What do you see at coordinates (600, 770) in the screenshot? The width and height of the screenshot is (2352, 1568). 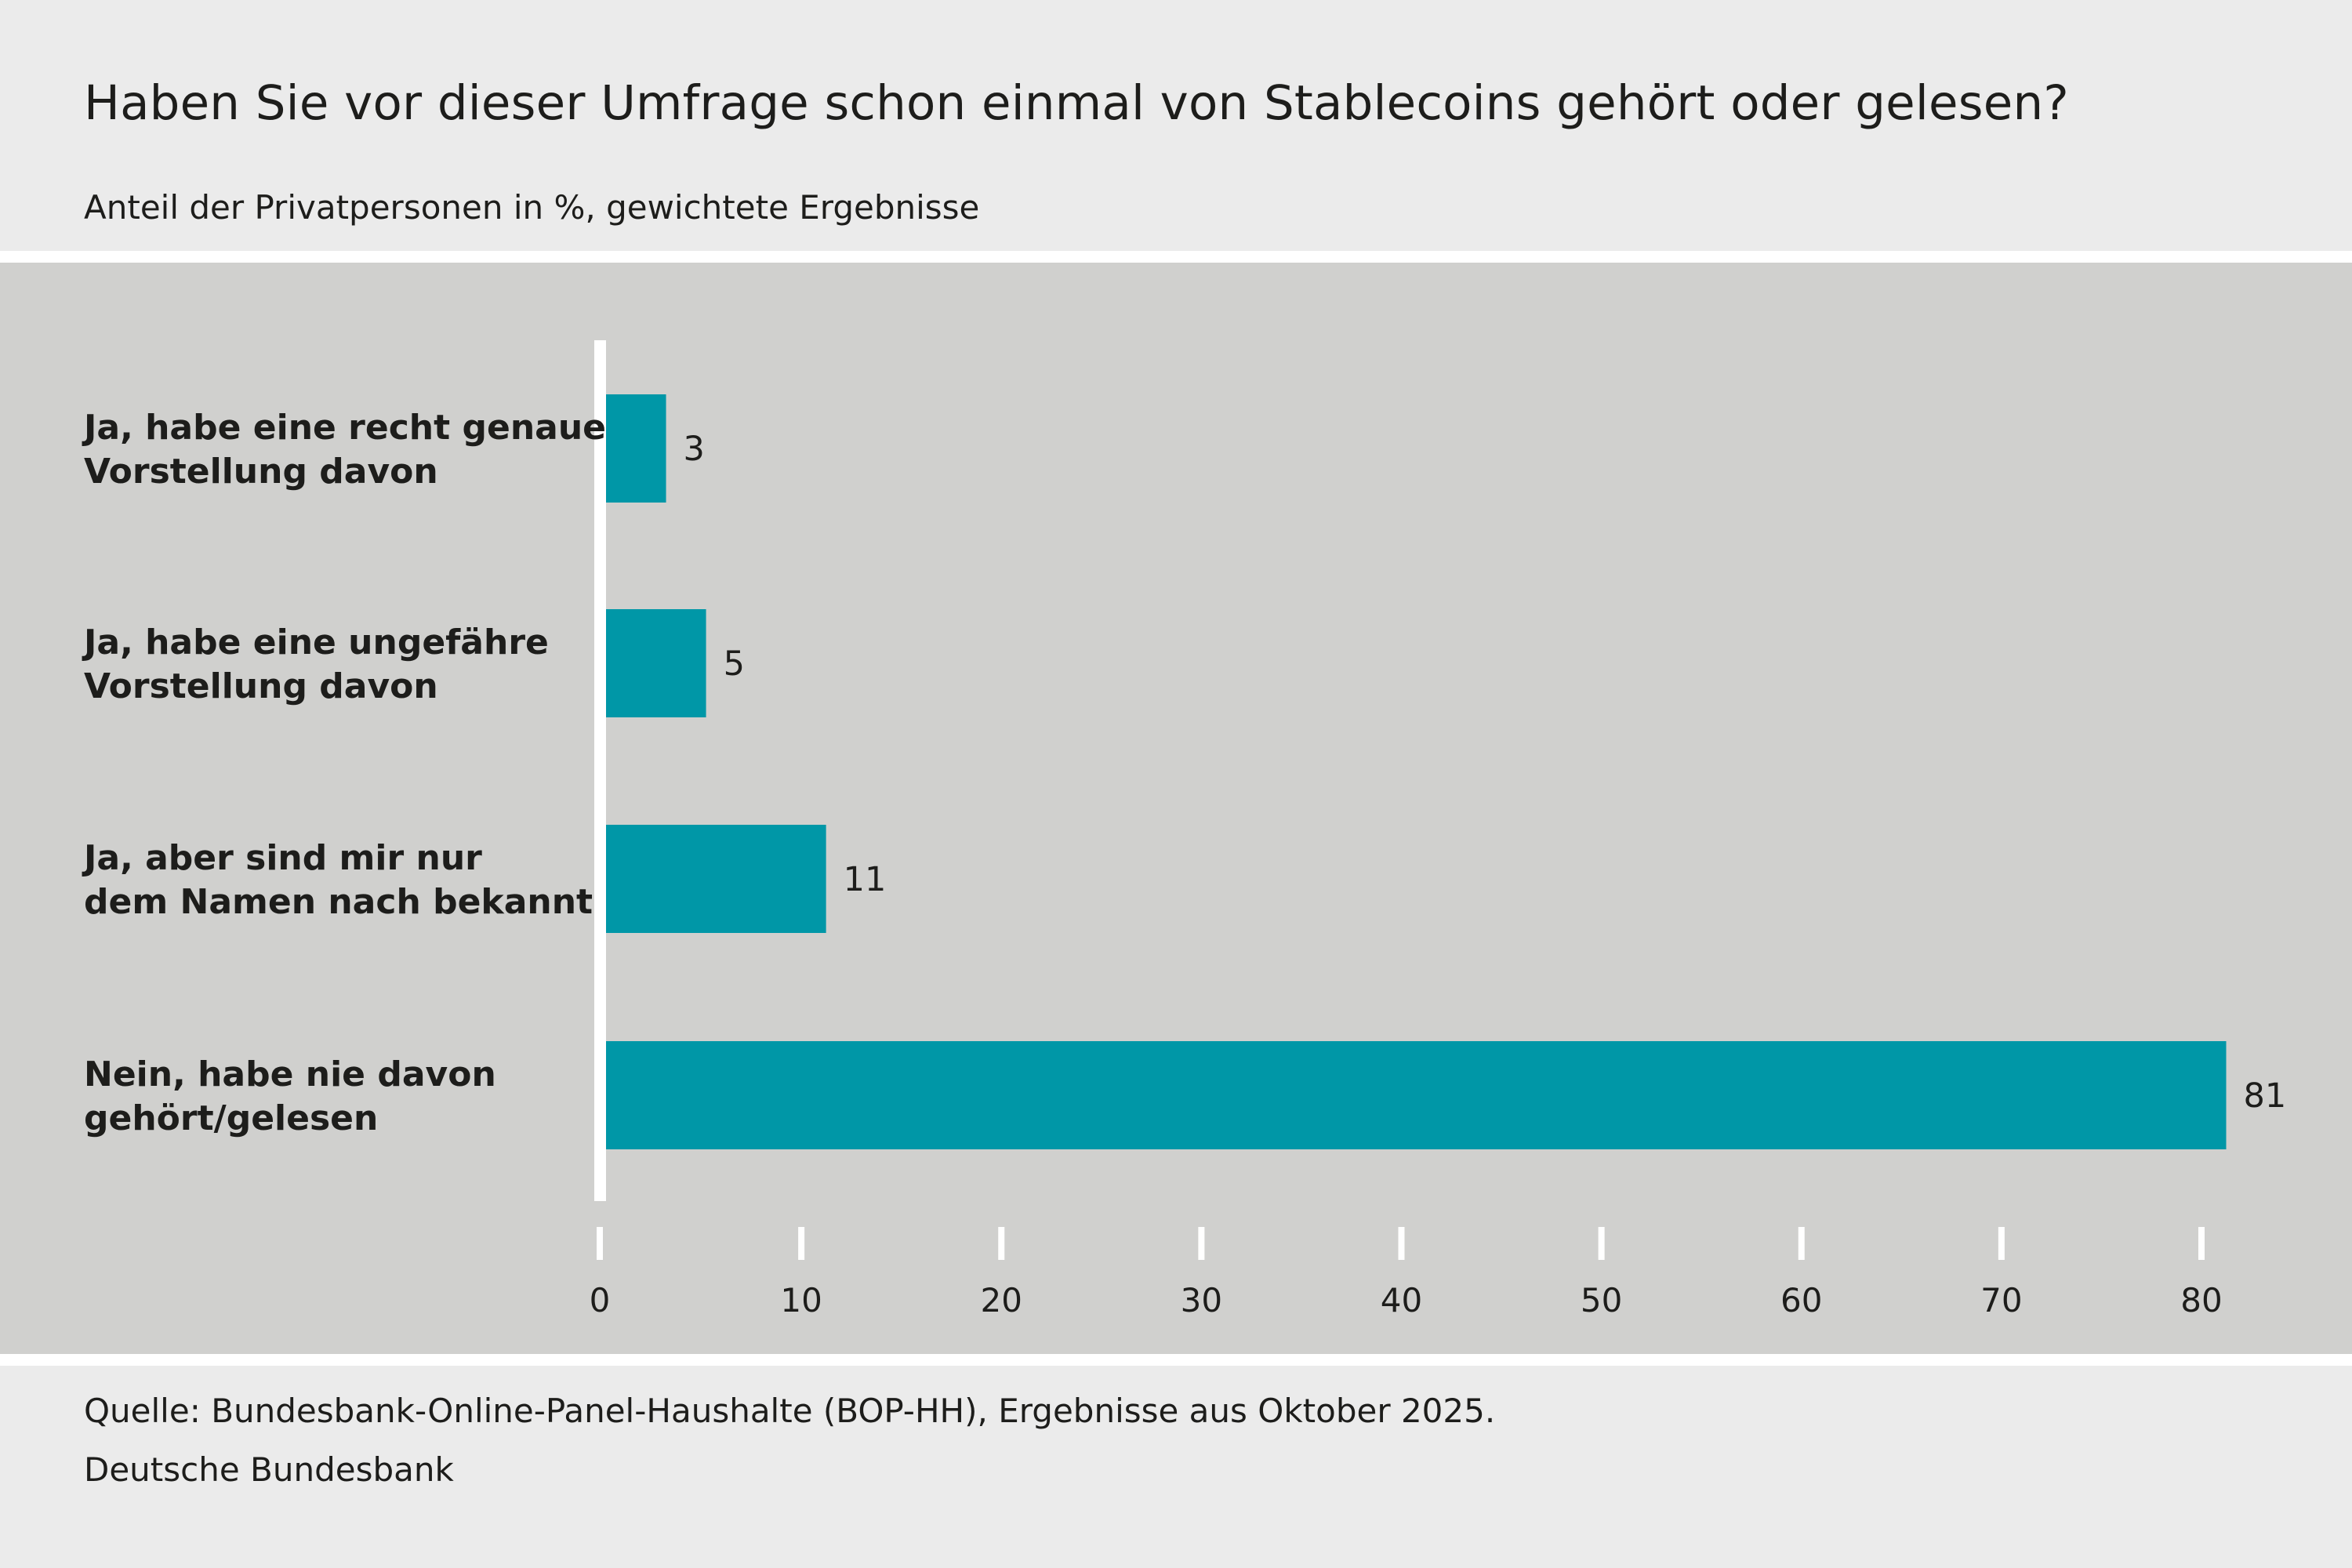 I see `y-axis-line` at bounding box center [600, 770].